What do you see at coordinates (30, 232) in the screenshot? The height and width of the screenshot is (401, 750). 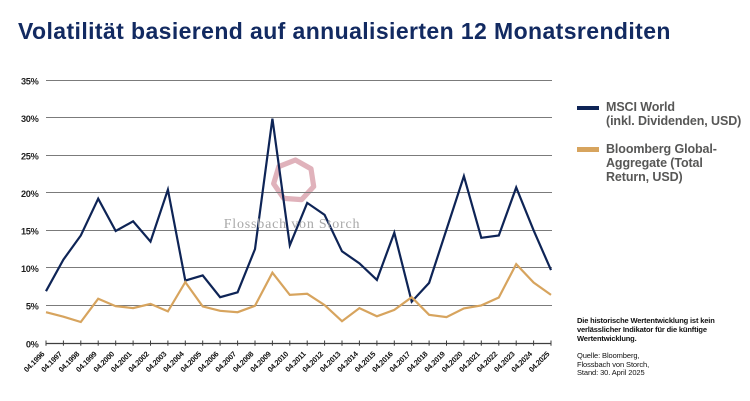 I see `svg-text: 15%` at bounding box center [30, 232].